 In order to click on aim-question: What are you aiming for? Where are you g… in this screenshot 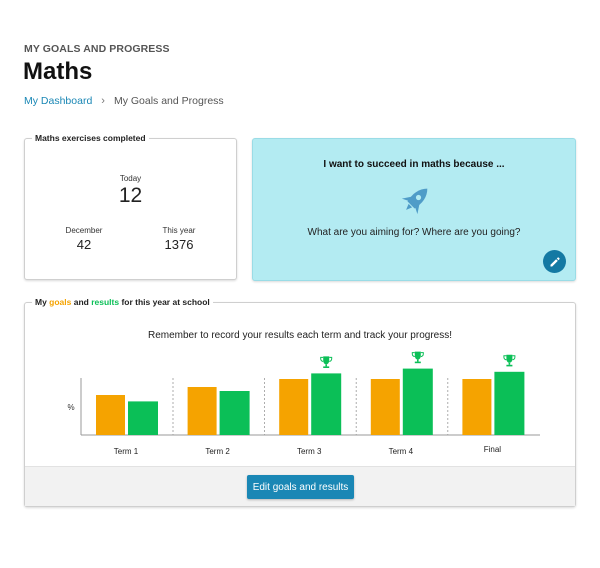, I will do `click(414, 232)`.